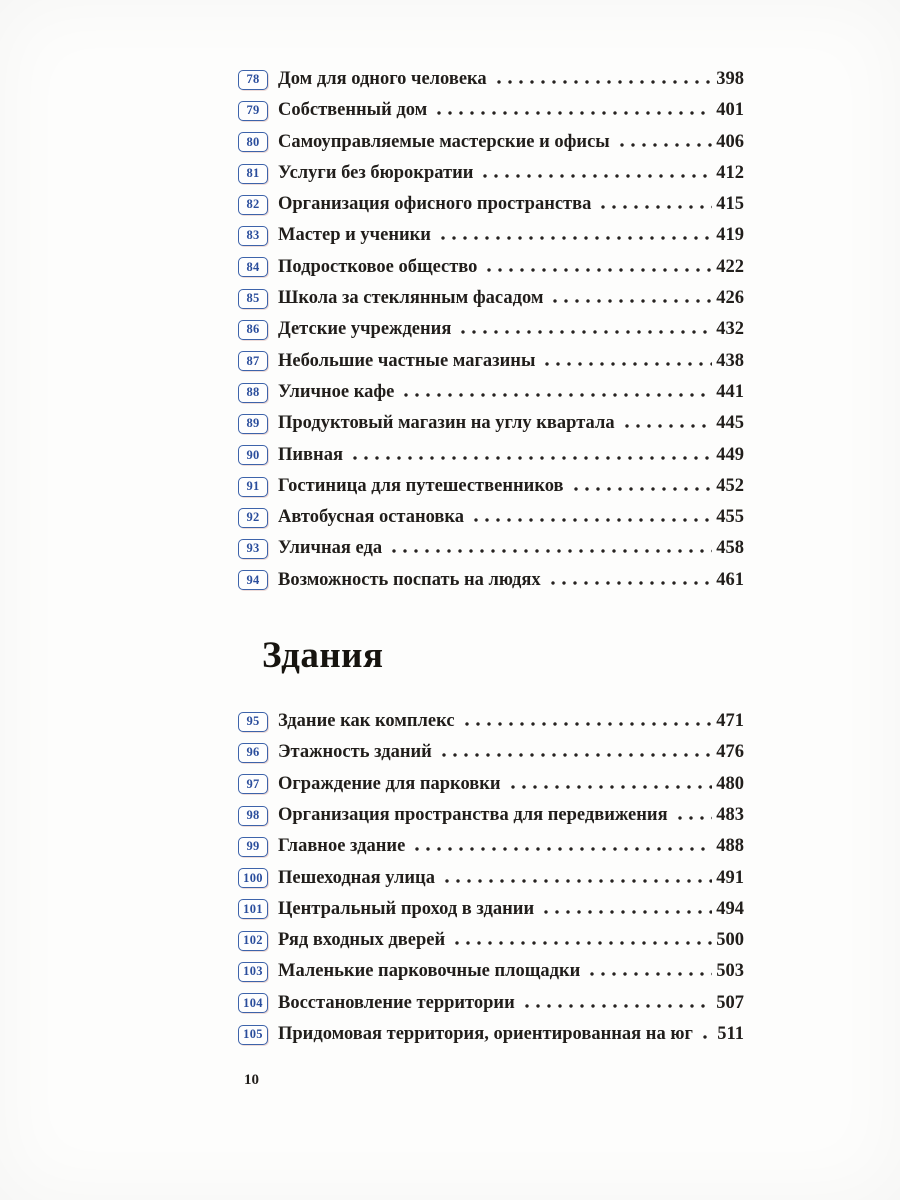  I want to click on entry-title: Автобусная остановка, so click(371, 517).